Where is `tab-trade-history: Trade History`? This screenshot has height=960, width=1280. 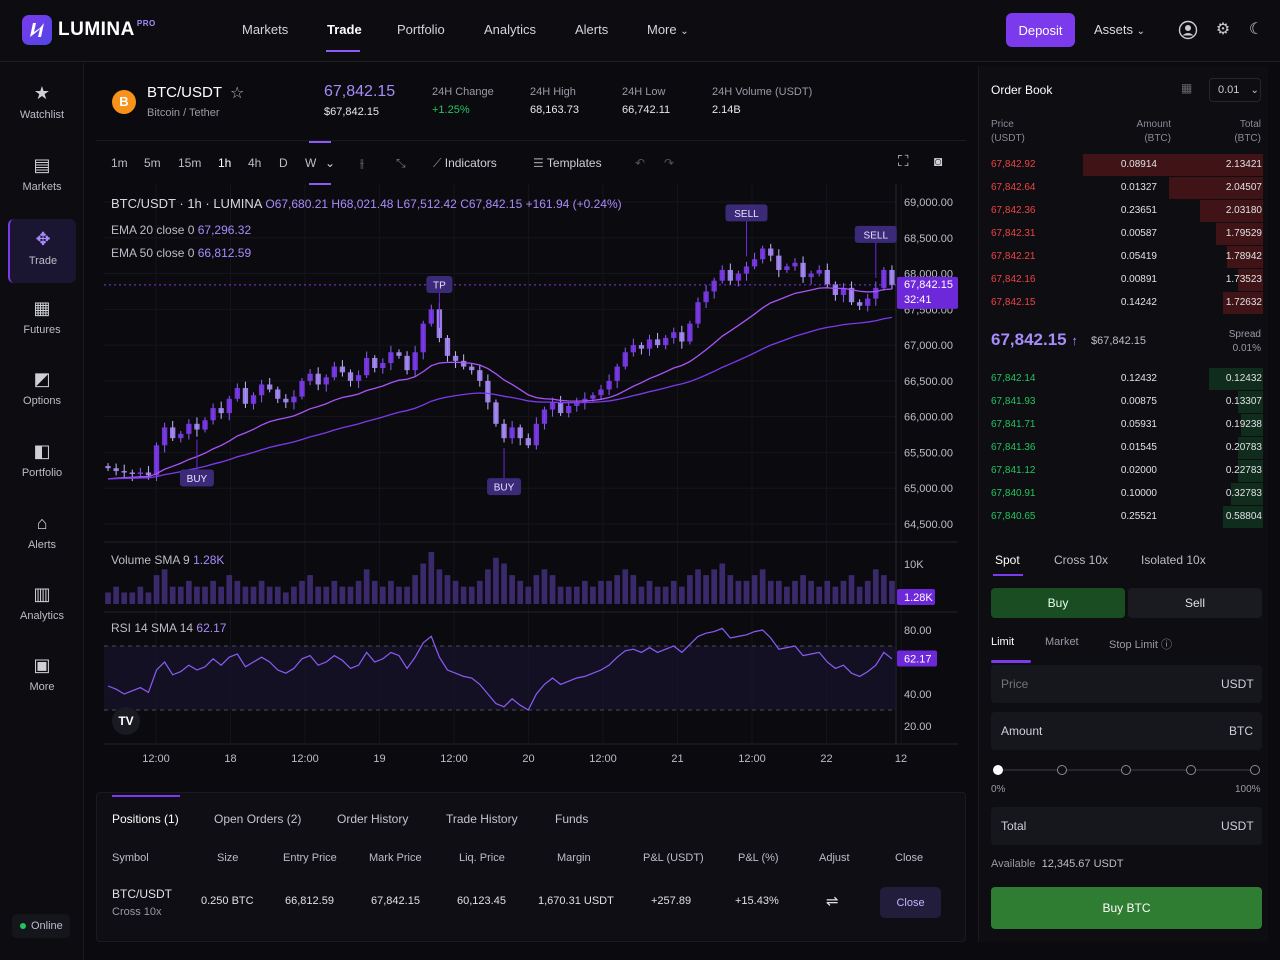
tab-trade-history: Trade History is located at coordinates (482, 819).